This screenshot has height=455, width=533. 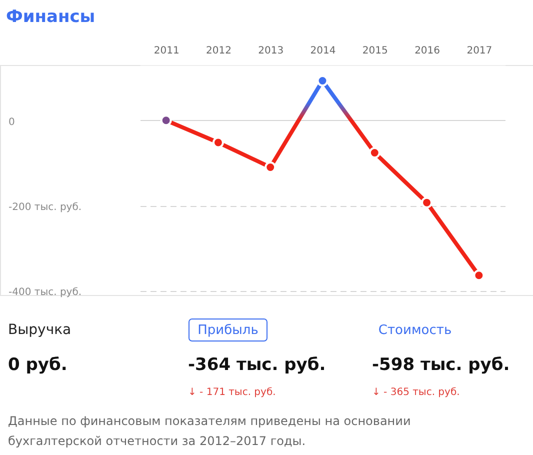 What do you see at coordinates (45, 208) in the screenshot?
I see `y-tick-label: -200 тыс. руб.` at bounding box center [45, 208].